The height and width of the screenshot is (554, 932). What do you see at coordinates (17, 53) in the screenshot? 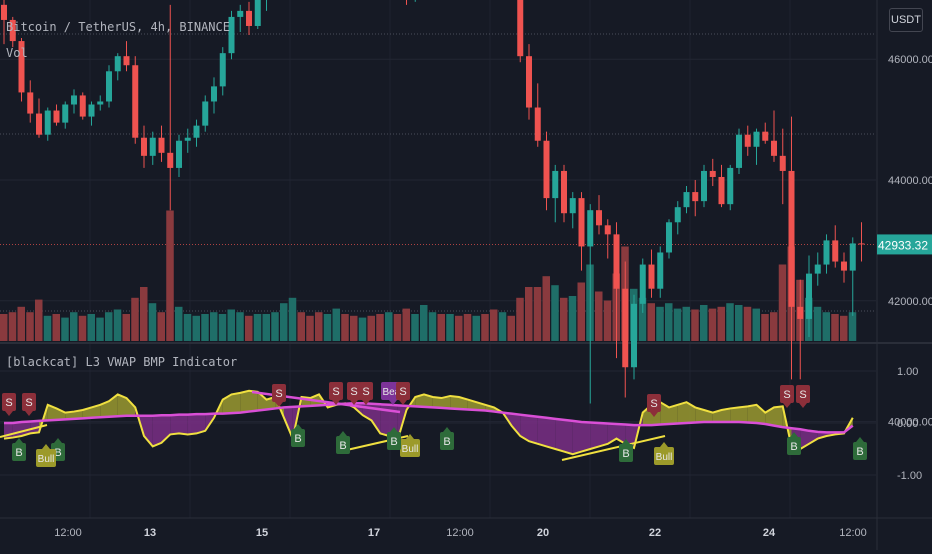
I see `volume-label: Vol` at bounding box center [17, 53].